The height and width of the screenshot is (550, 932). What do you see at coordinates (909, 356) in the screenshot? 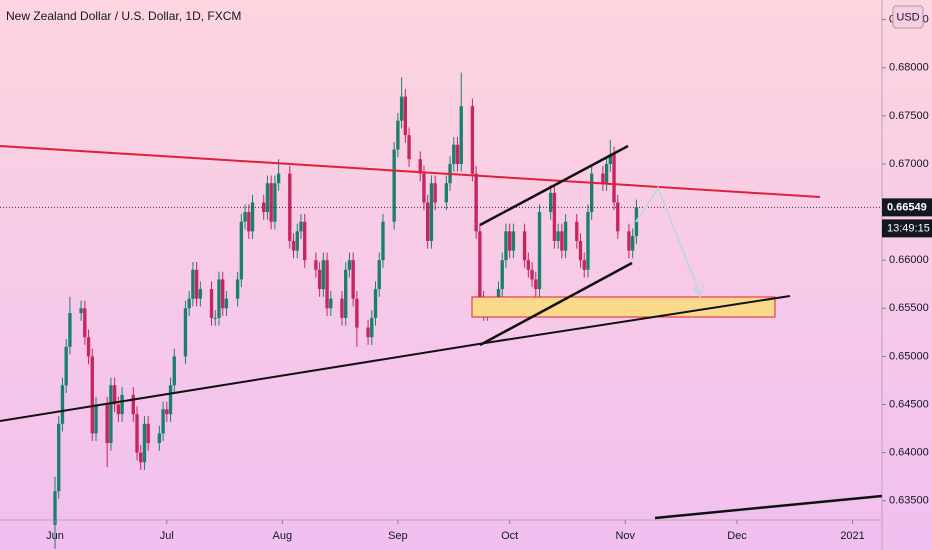
I see `y-tick-label: 0.65000` at bounding box center [909, 356].